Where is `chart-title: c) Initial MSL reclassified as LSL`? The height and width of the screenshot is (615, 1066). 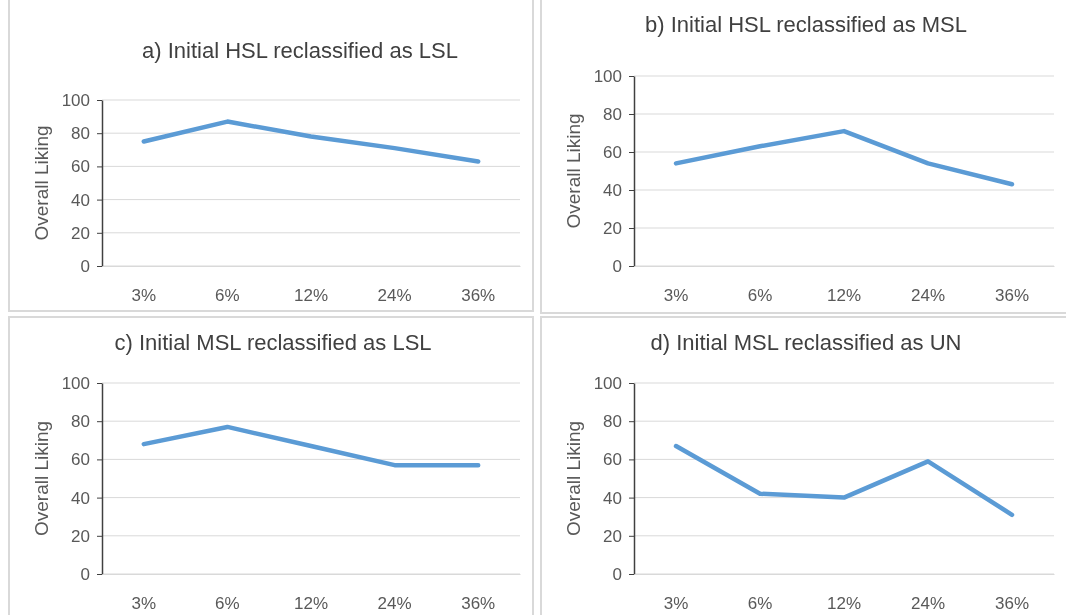
chart-title: c) Initial MSL reclassified as LSL is located at coordinates (273, 342).